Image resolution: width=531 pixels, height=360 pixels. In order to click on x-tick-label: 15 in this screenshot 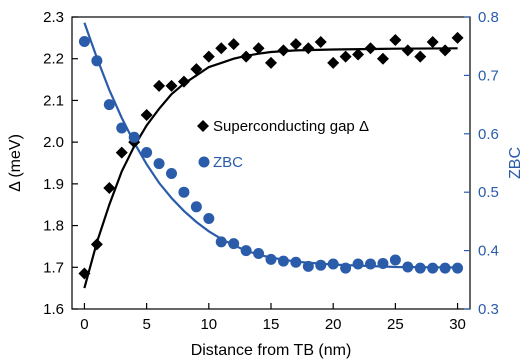, I will do `click(271, 324)`.